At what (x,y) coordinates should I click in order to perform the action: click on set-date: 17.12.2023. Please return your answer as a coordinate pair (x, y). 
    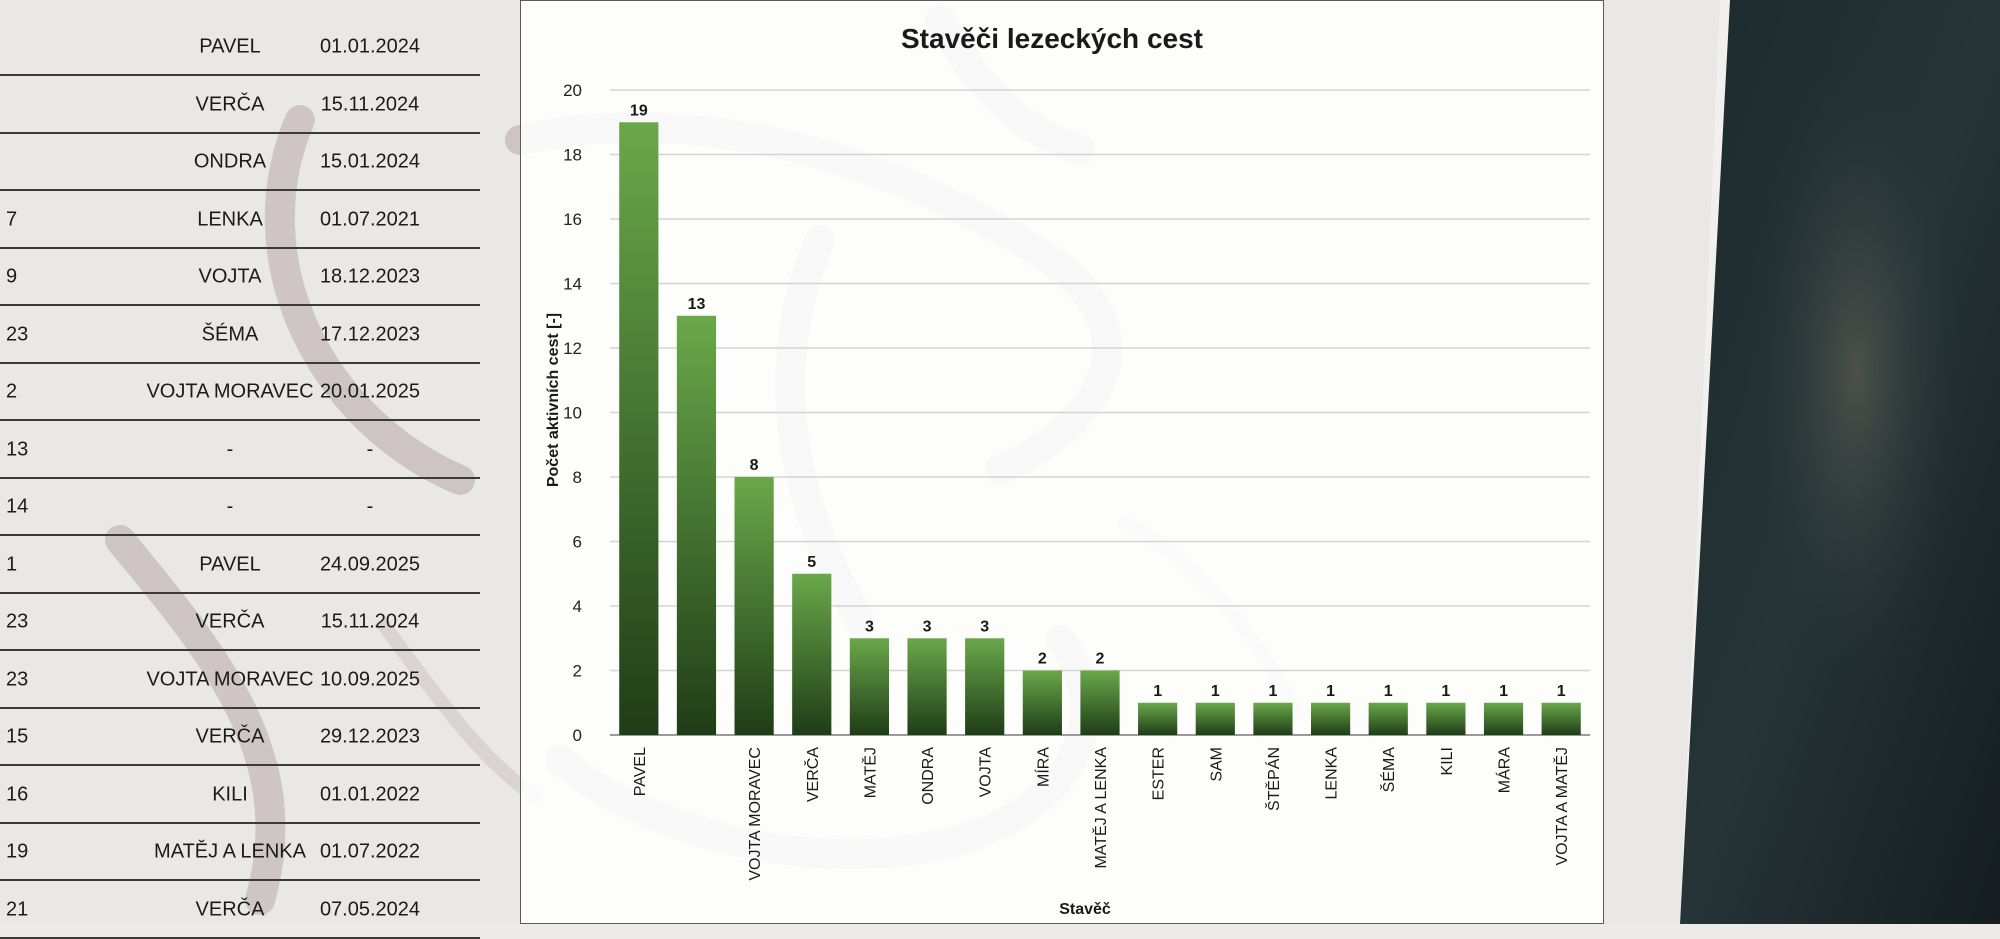
    Looking at the image, I should click on (370, 334).